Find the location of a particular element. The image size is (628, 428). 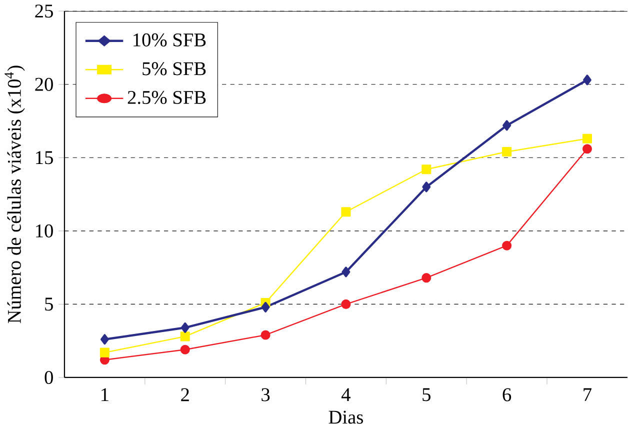

y-tick-label: 20 is located at coordinates (44, 84).